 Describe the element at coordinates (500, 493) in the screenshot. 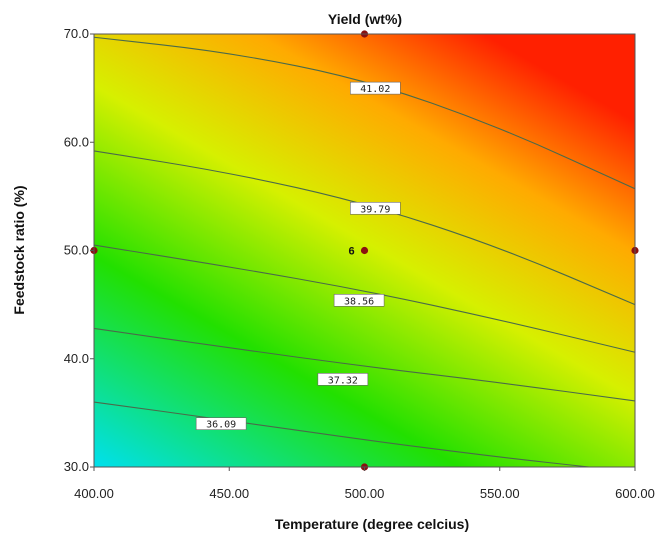

I see `x-tick-label-3: 550.00` at that location.